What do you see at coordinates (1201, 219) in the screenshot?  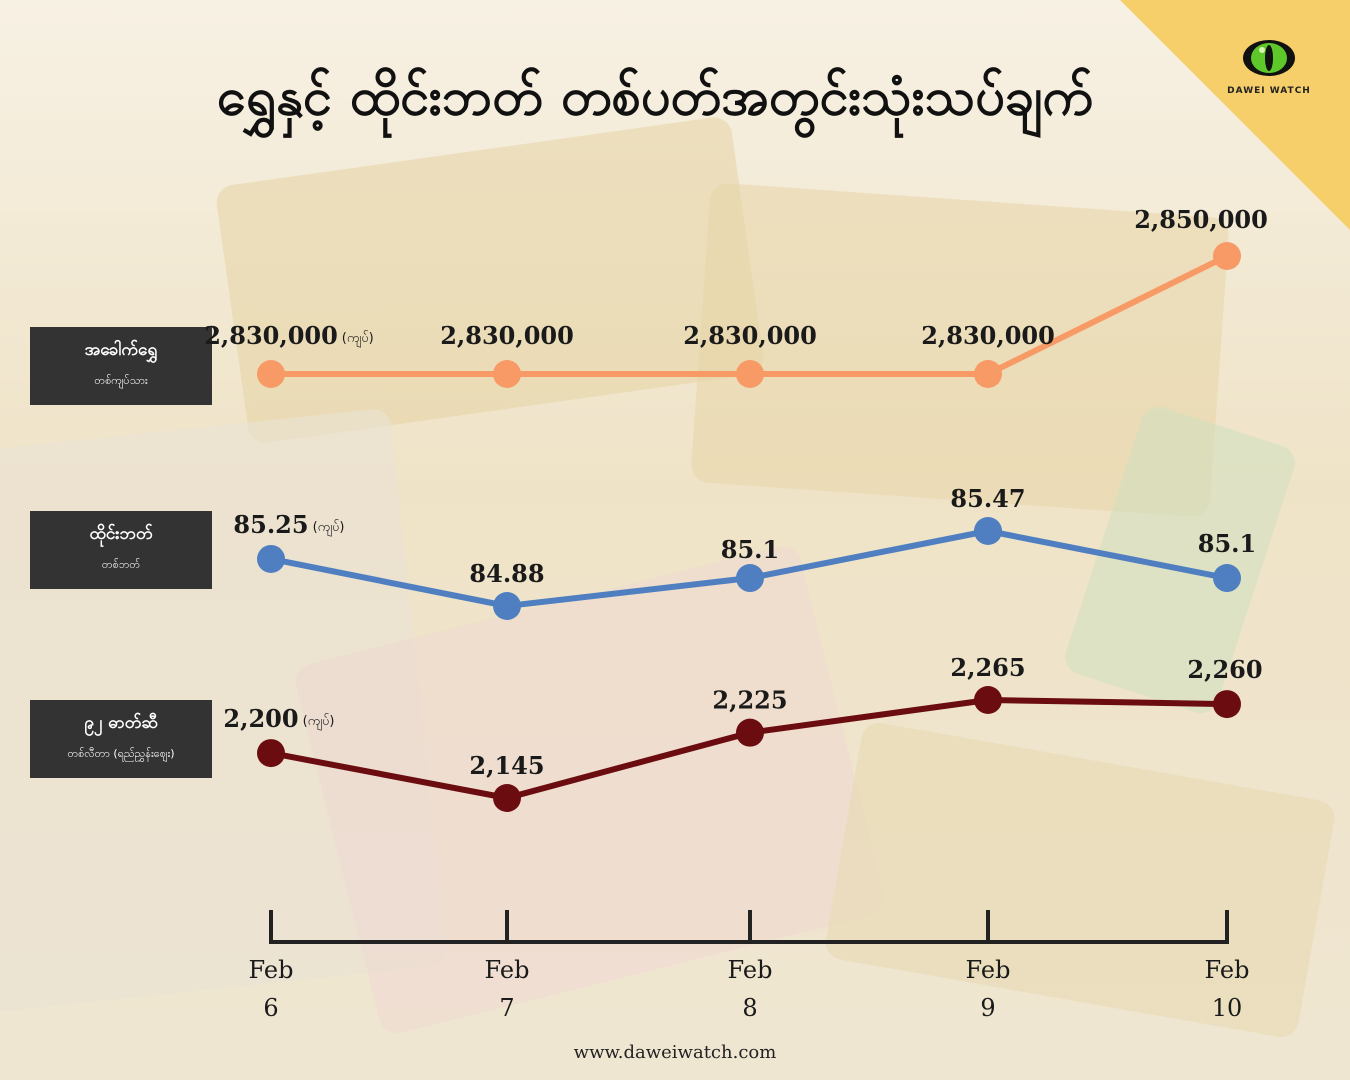 I see `data-label-gold: 2,850,000` at bounding box center [1201, 219].